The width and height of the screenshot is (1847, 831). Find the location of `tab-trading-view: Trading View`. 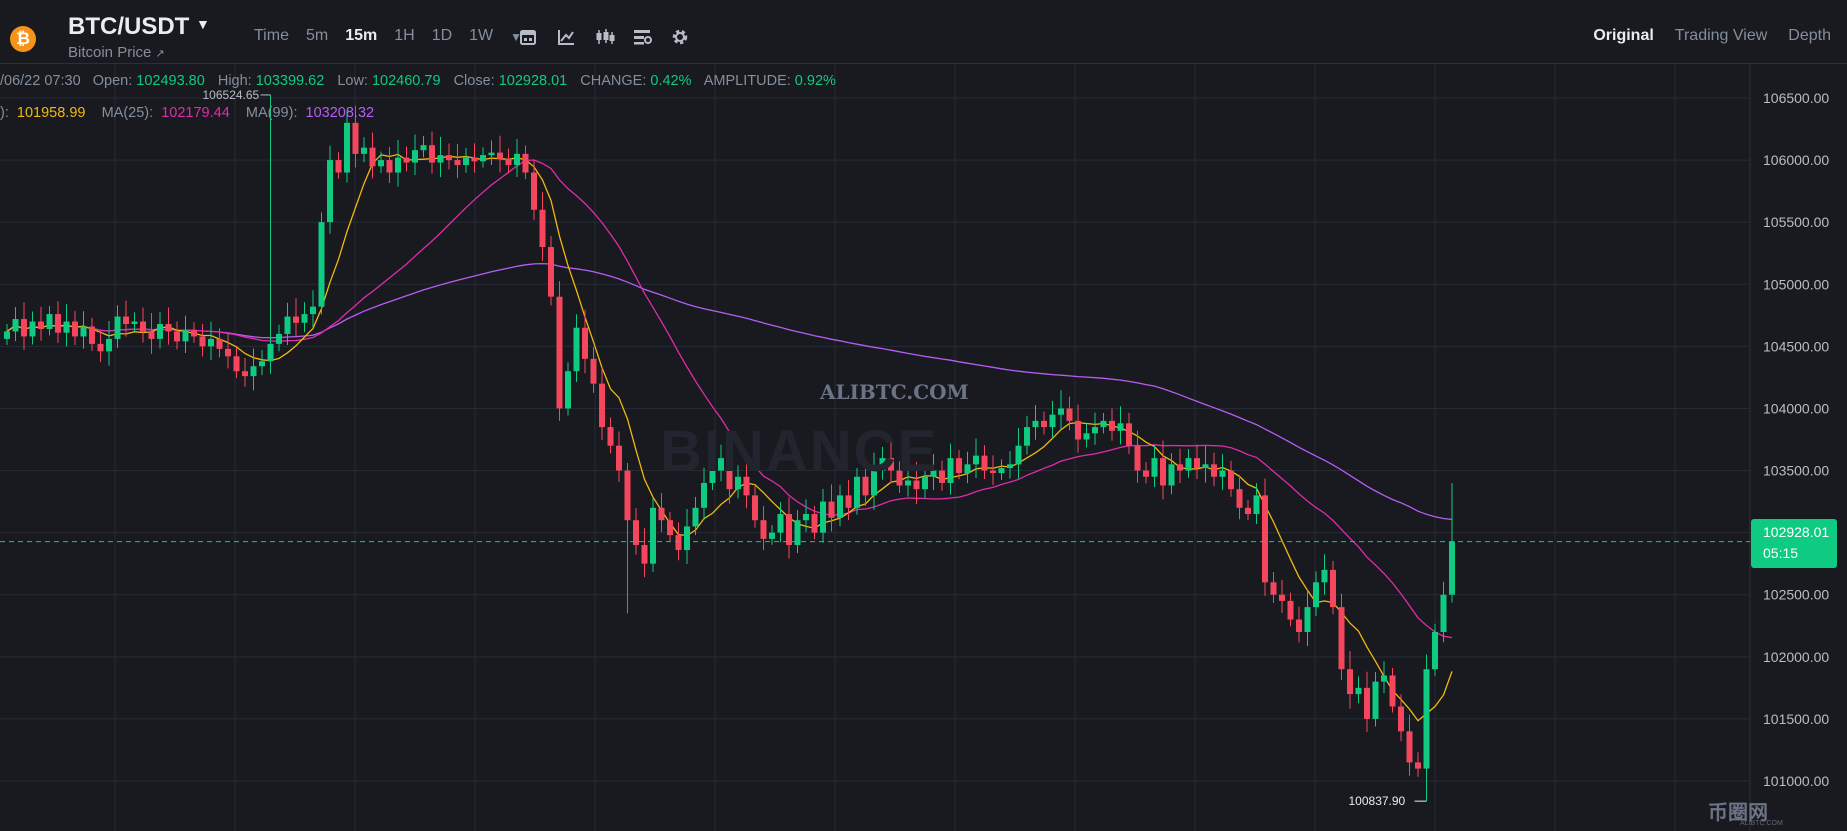

tab-trading-view: Trading View is located at coordinates (1721, 35).